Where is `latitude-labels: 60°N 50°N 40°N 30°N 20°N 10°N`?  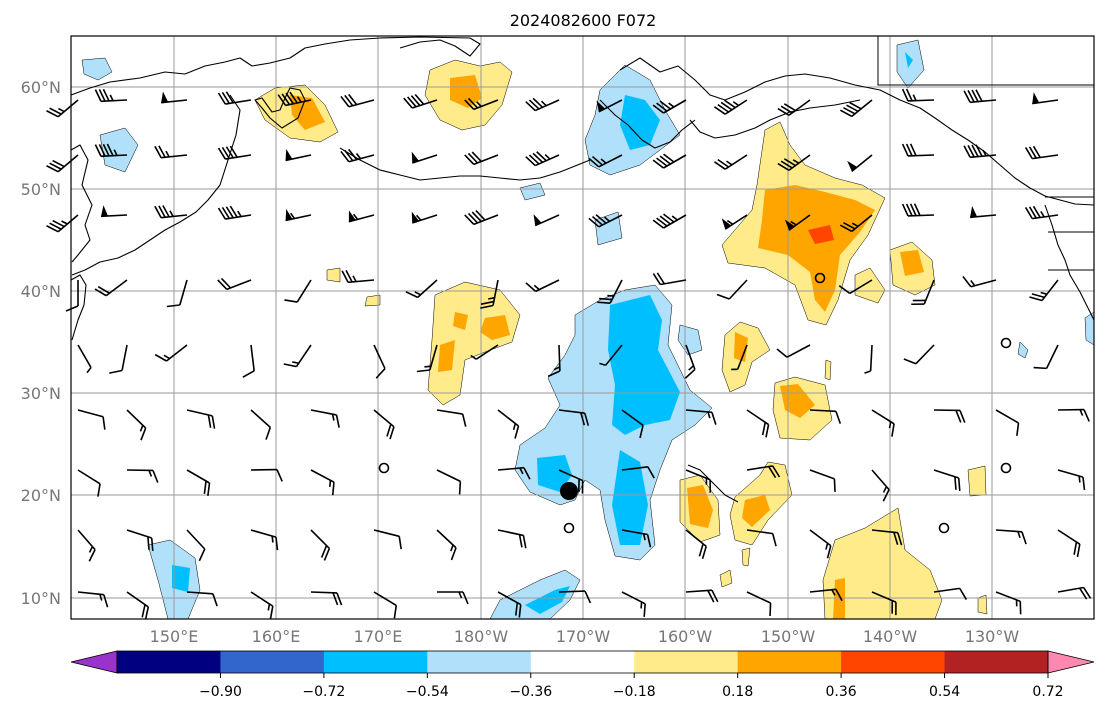 latitude-labels: 60°N 50°N 40°N 30°N 20°N 10°N is located at coordinates (41, 343).